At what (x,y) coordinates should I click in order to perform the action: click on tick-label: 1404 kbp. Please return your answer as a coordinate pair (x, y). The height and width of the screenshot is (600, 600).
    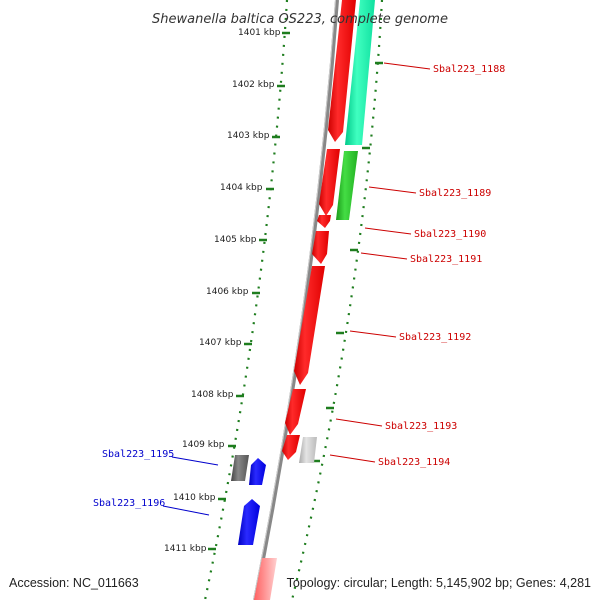
    Looking at the image, I should click on (241, 188).